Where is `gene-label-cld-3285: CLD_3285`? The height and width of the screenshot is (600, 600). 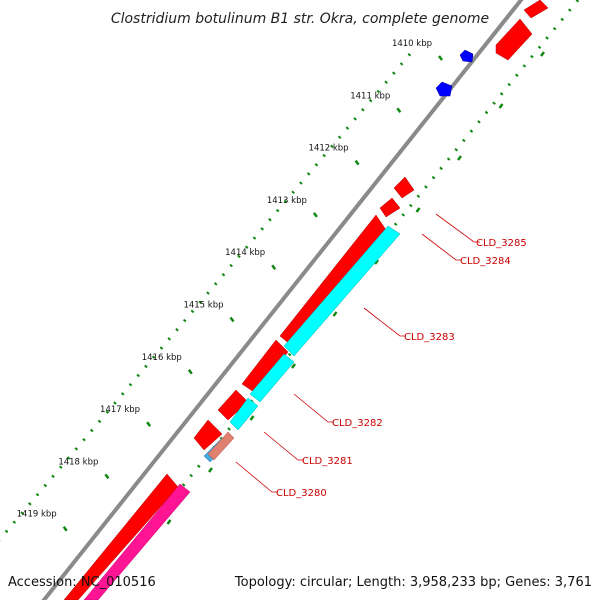 gene-label-cld-3285: CLD_3285 is located at coordinates (501, 243).